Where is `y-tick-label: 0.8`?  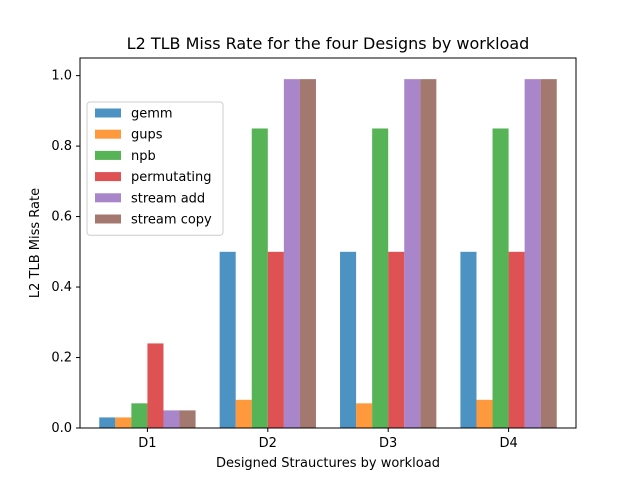
y-tick-label: 0.8 is located at coordinates (61, 146).